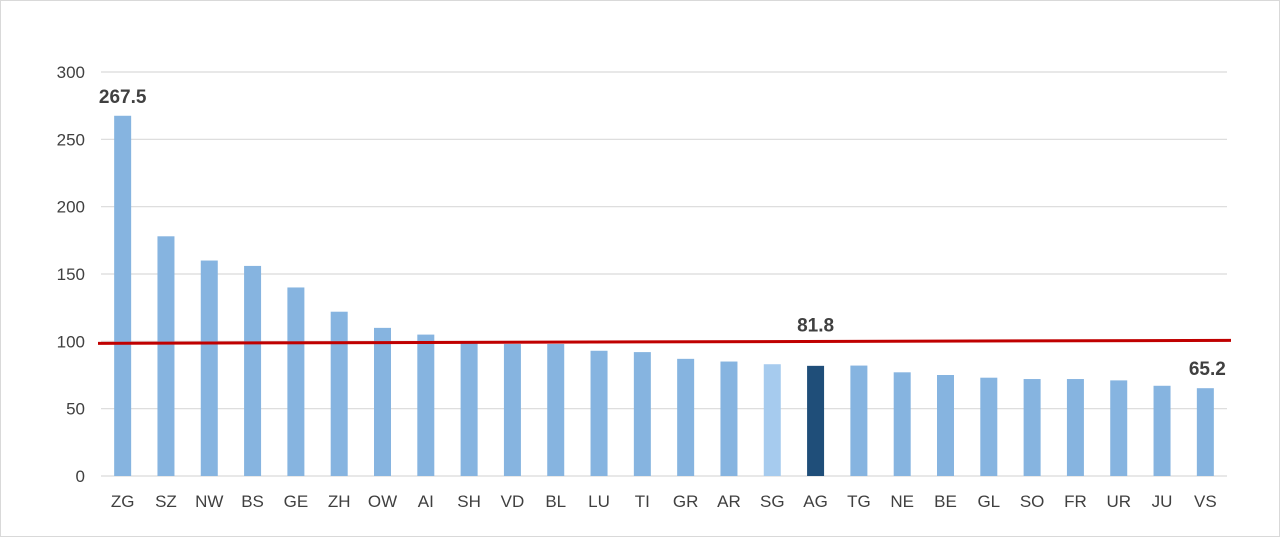 This screenshot has width=1280, height=538. What do you see at coordinates (642, 414) in the screenshot?
I see `bar-ti` at bounding box center [642, 414].